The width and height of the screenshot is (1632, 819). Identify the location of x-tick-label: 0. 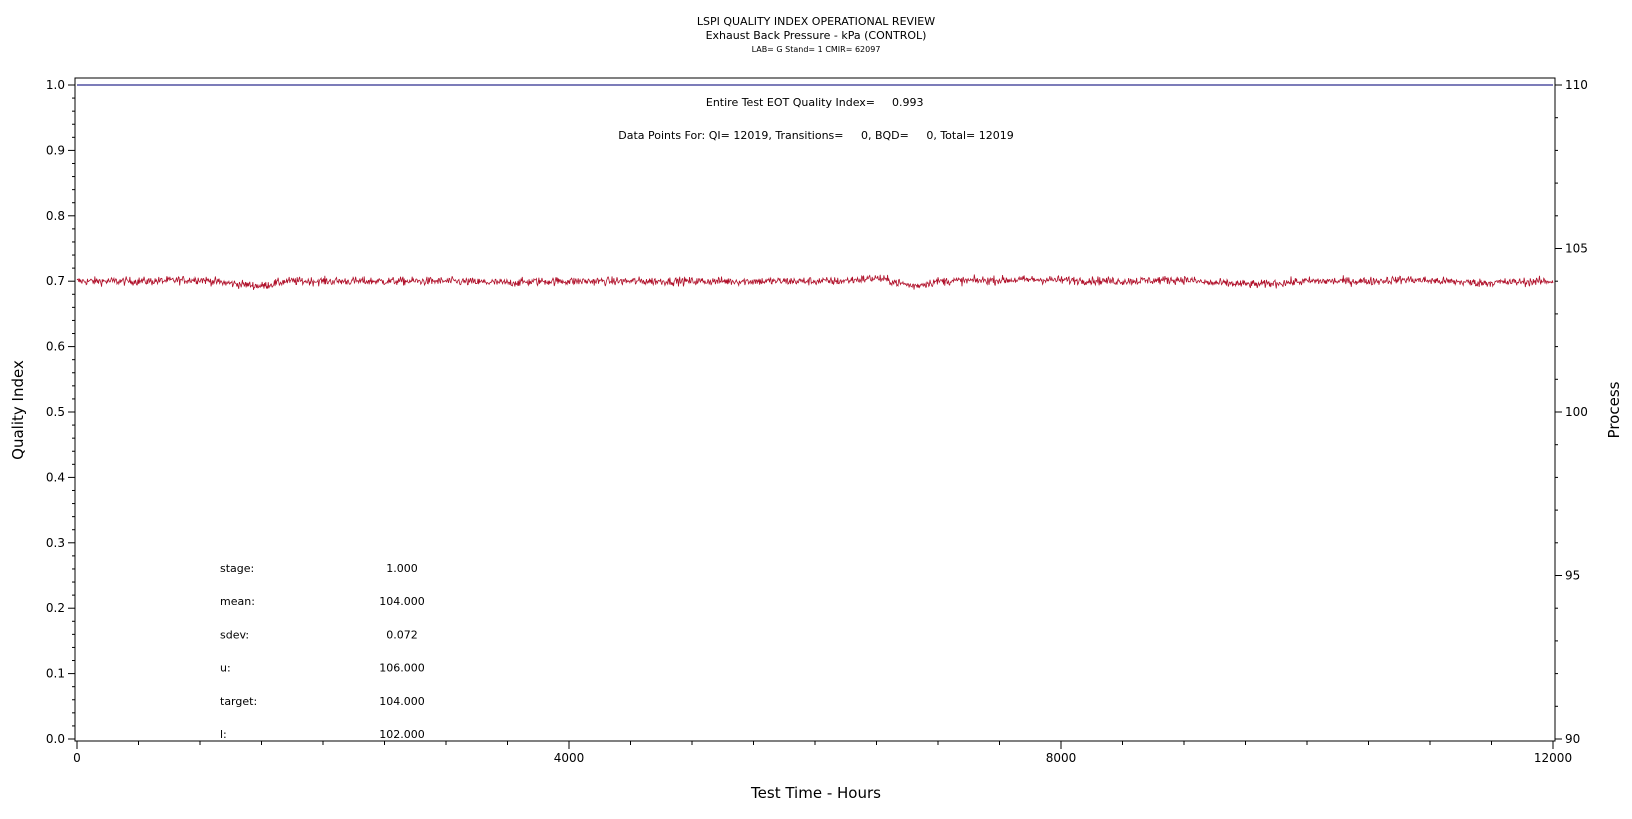
(77, 758).